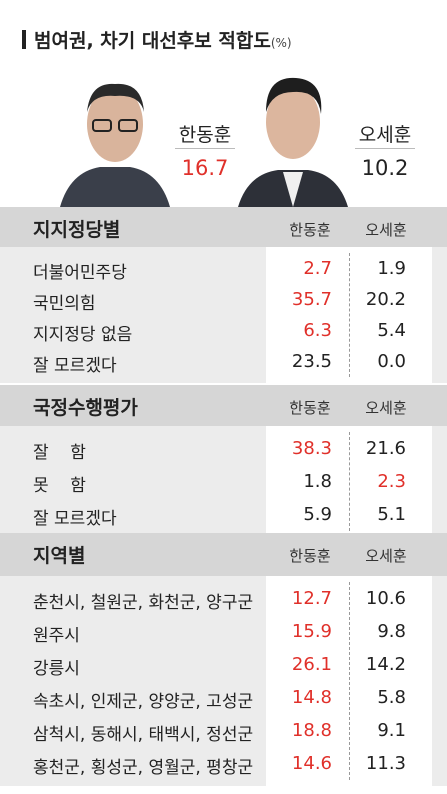  Describe the element at coordinates (385, 135) in the screenshot. I see `candidate-name: 오세훈` at that location.